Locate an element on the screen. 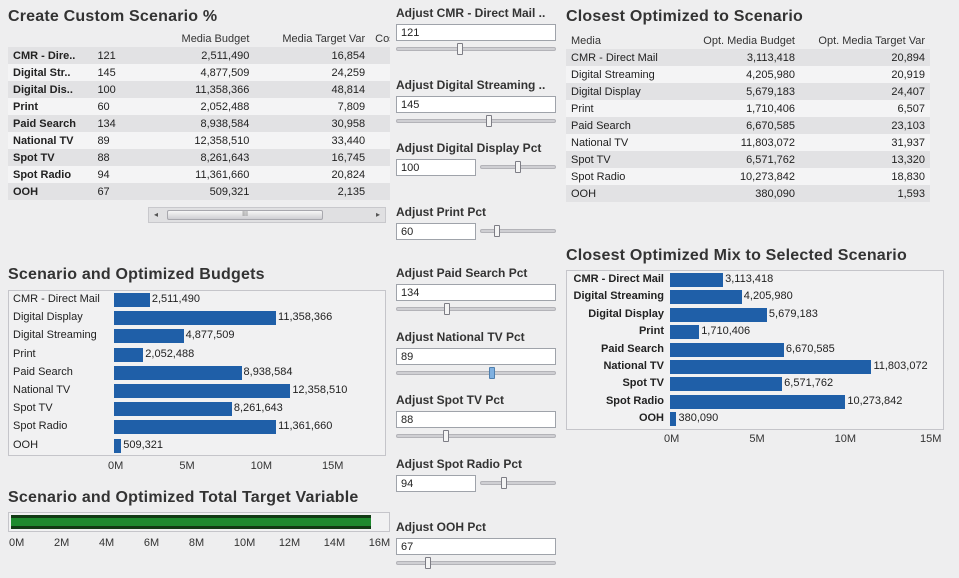 This screenshot has width=959, height=578. category-label: National TV is located at coordinates (42, 390).